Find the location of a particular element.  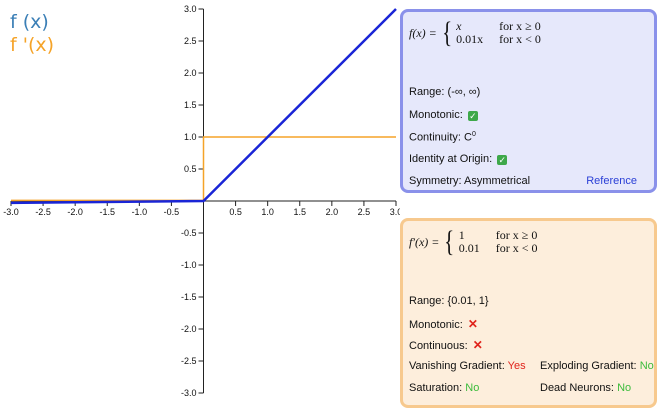

x-tick-label: 3.0 is located at coordinates (395, 212).